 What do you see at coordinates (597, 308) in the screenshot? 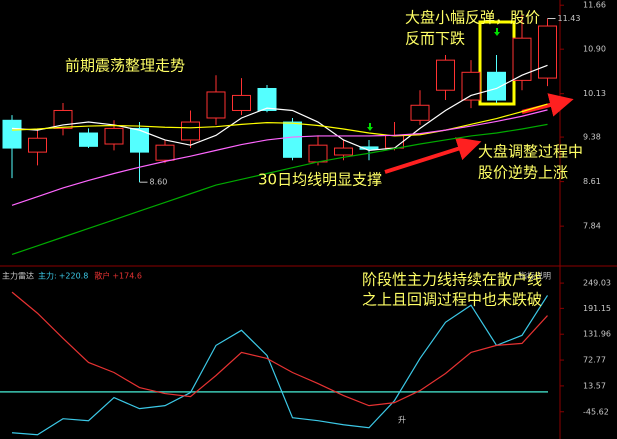
I see `y-tick-label: 191.15` at bounding box center [597, 308].